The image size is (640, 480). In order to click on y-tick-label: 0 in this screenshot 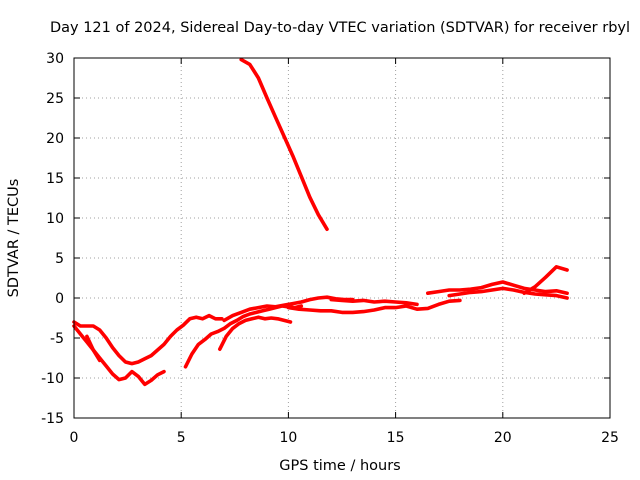, I will do `click(59, 299)`.